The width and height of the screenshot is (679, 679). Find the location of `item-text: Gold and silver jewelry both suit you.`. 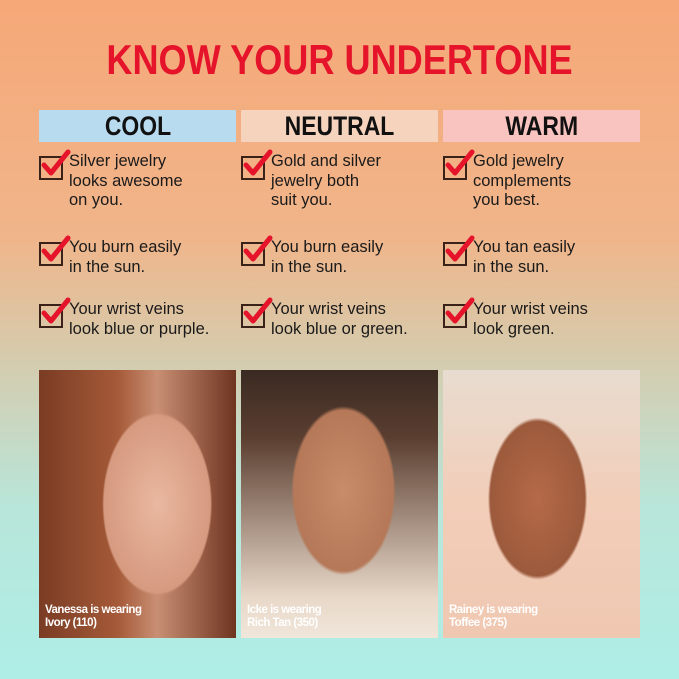

item-text: Gold and silver jewelry both suit you. is located at coordinates (326, 180).